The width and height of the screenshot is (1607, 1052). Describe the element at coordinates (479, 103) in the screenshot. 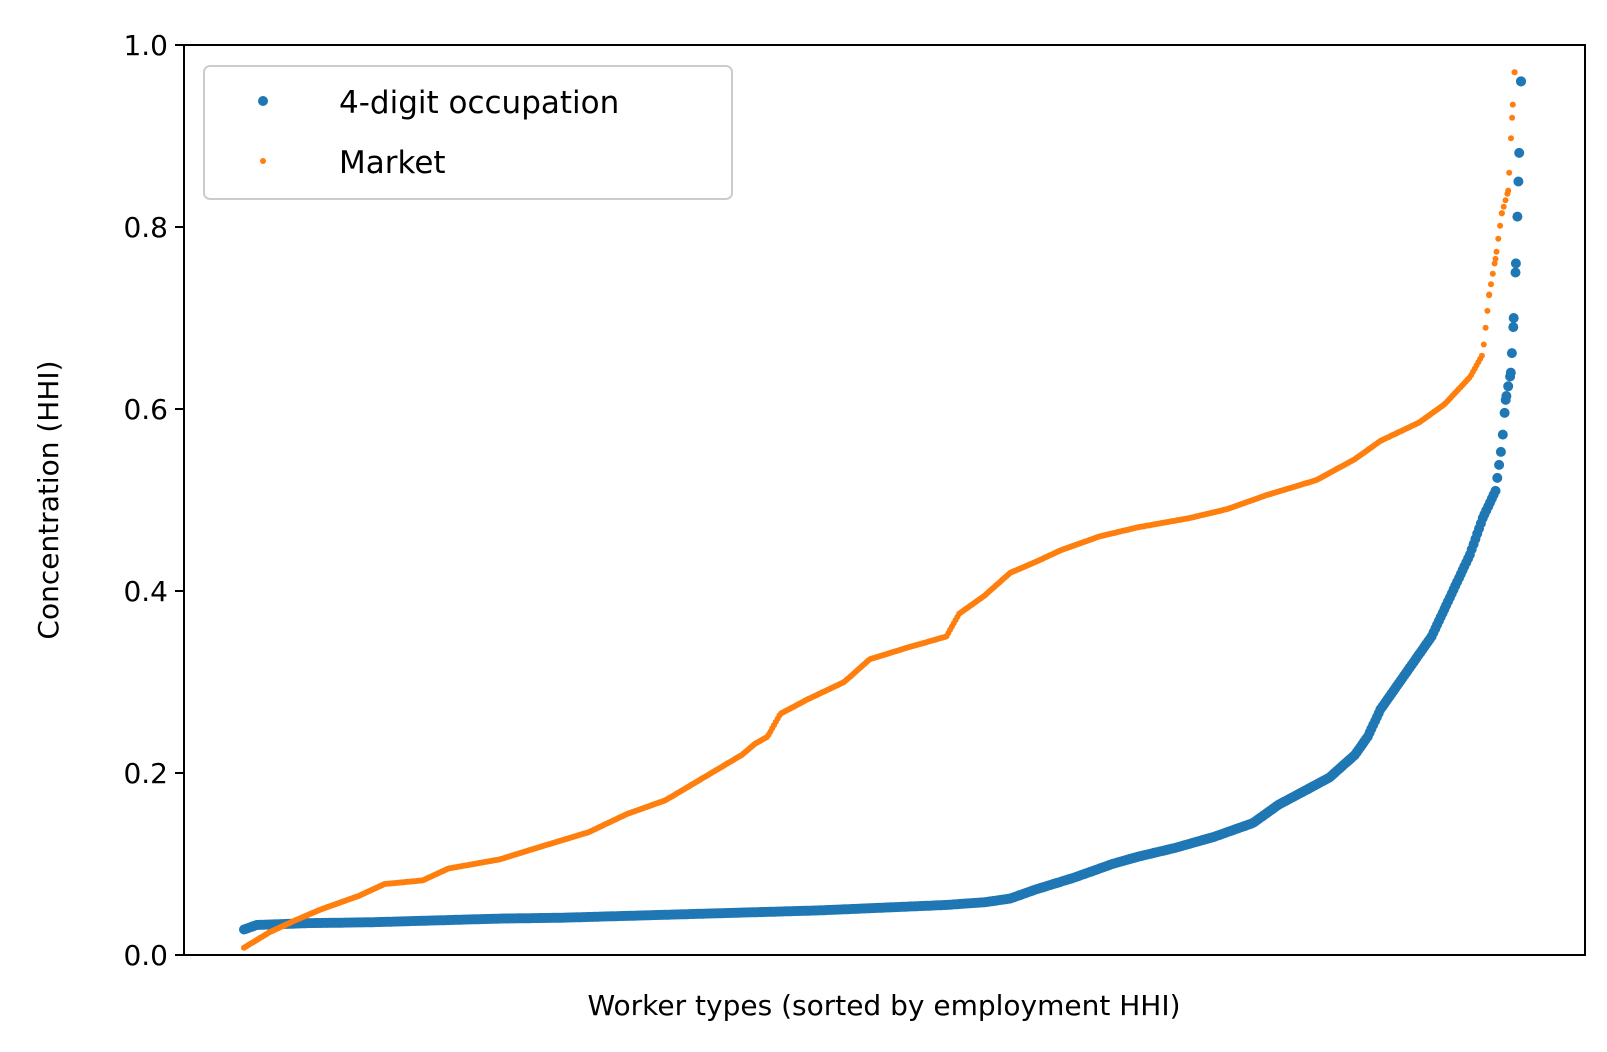

I see `legend-label-occupation: 4-digit occupation` at that location.